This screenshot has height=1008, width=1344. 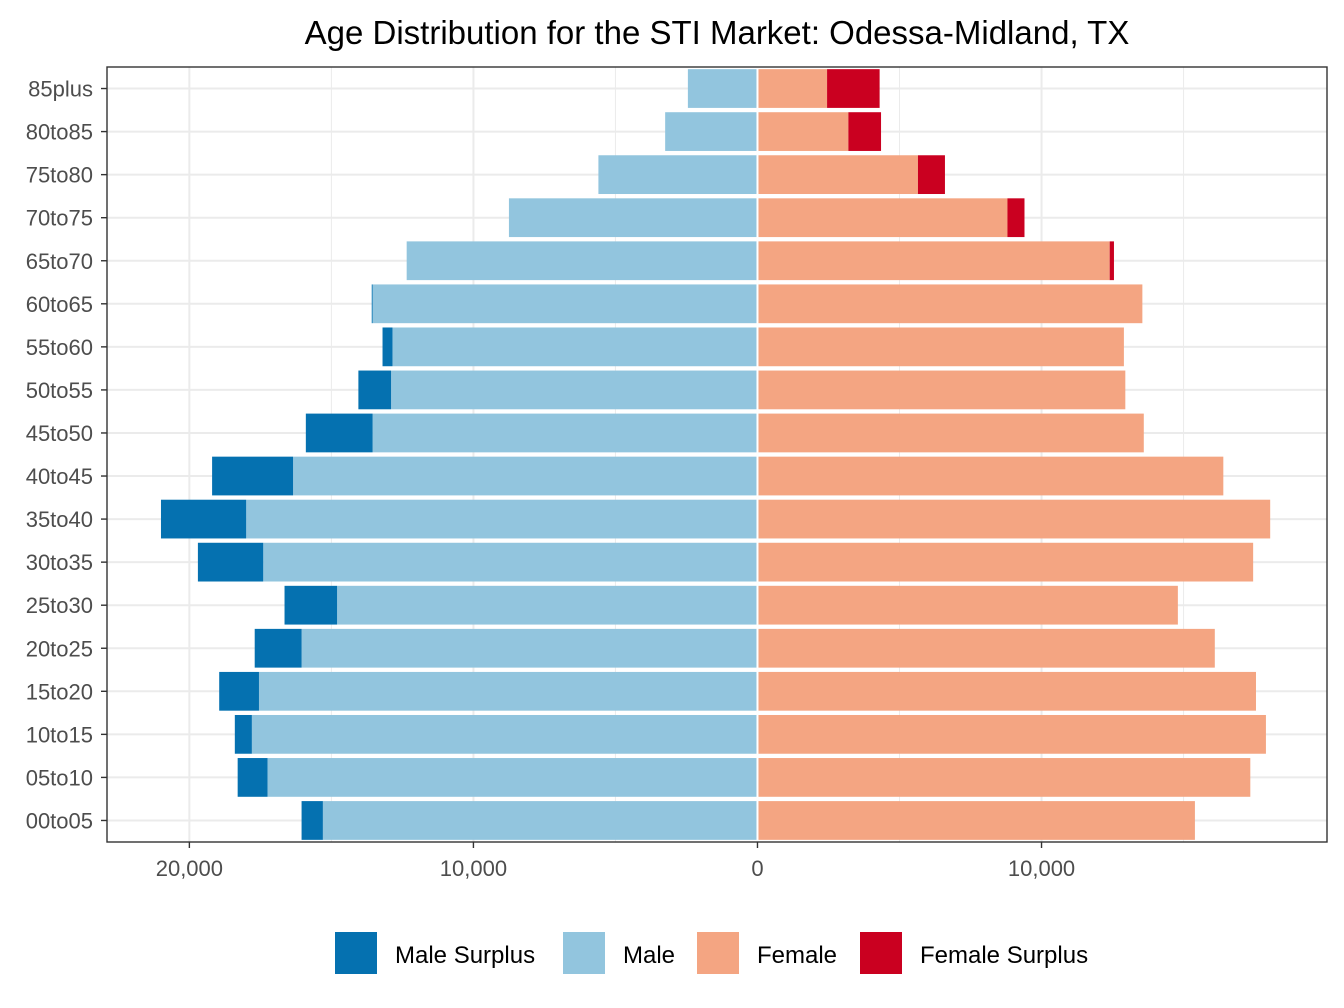 What do you see at coordinates (565, 433) in the screenshot?
I see `bar-male-45to50` at bounding box center [565, 433].